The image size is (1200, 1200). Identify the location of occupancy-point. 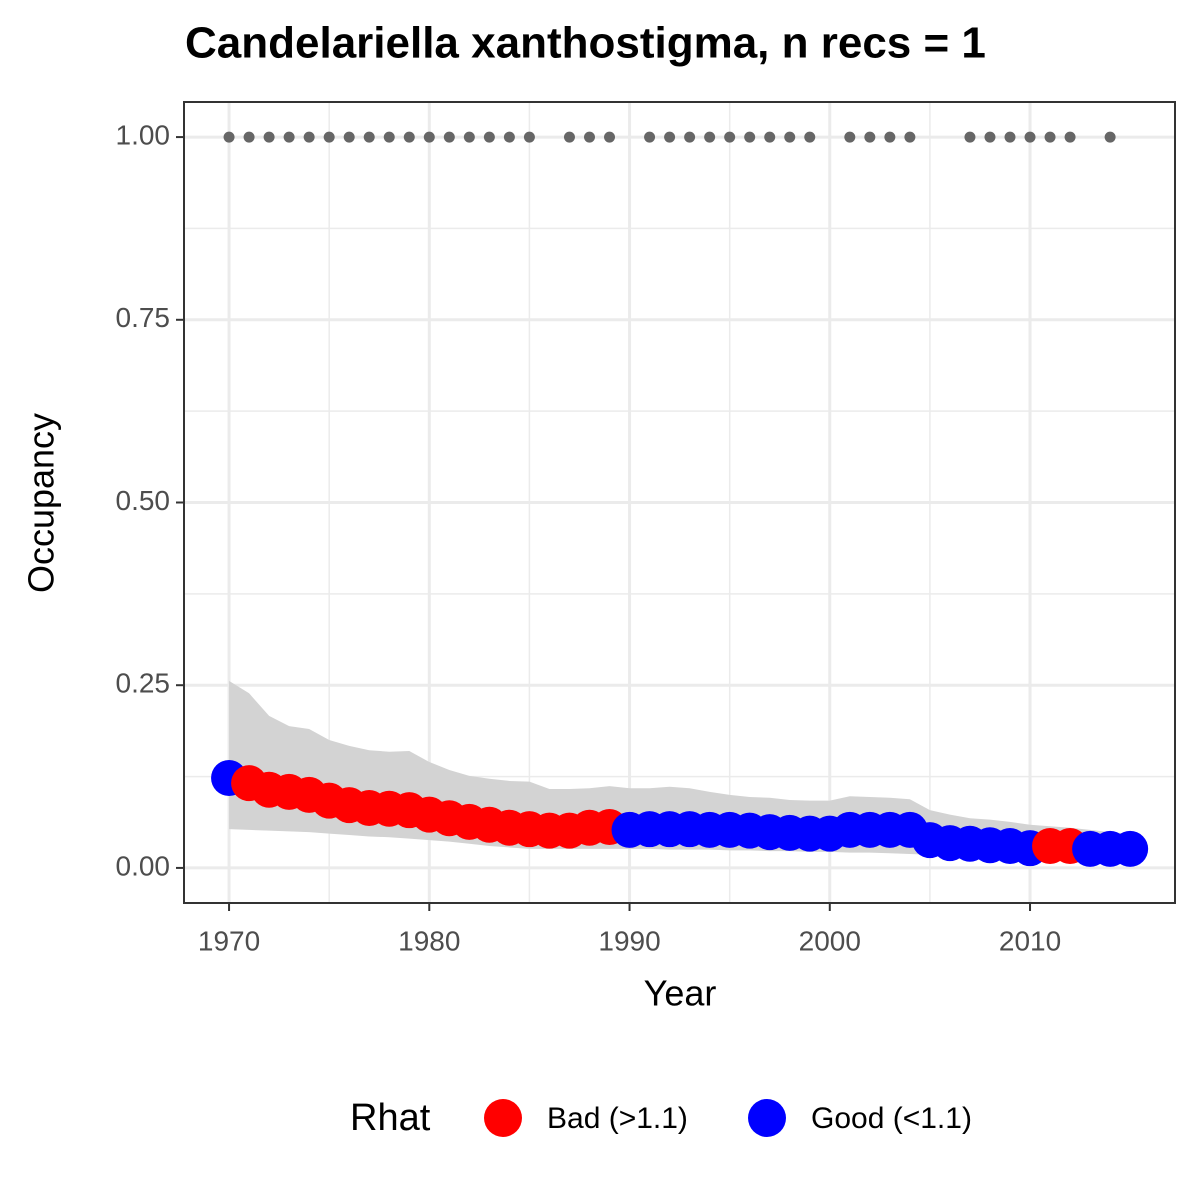
(1130, 848).